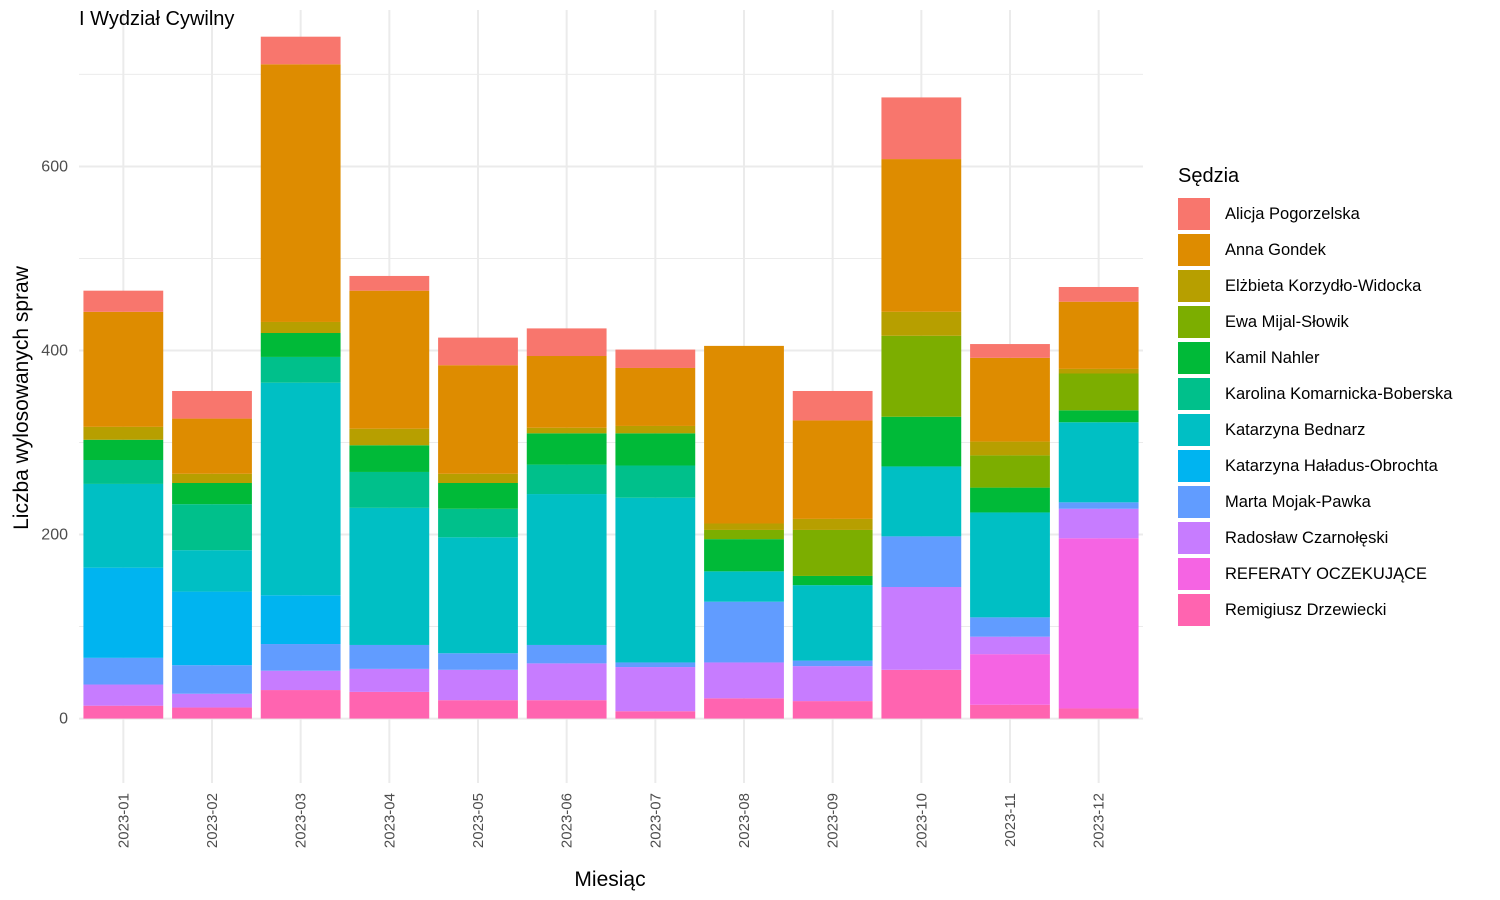  What do you see at coordinates (157, 19) in the screenshot?
I see `chart-title: I Wydział Cywilny` at bounding box center [157, 19].